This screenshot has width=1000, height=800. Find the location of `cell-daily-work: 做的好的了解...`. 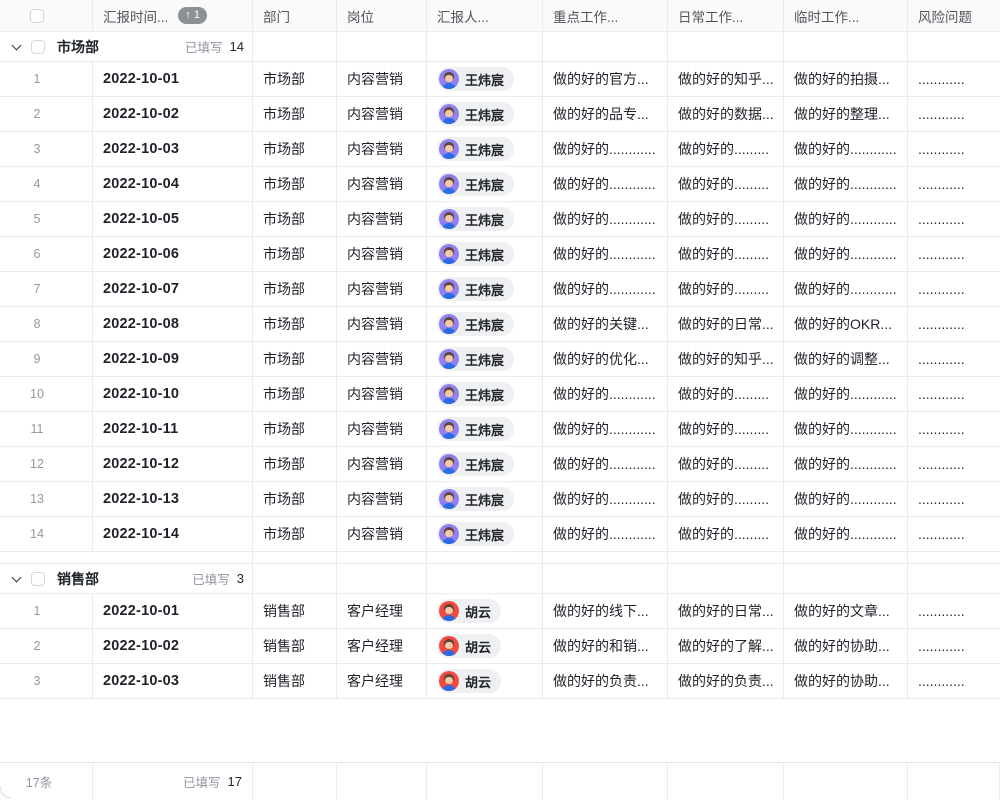

cell-daily-work: 做的好的了解... is located at coordinates (726, 646).